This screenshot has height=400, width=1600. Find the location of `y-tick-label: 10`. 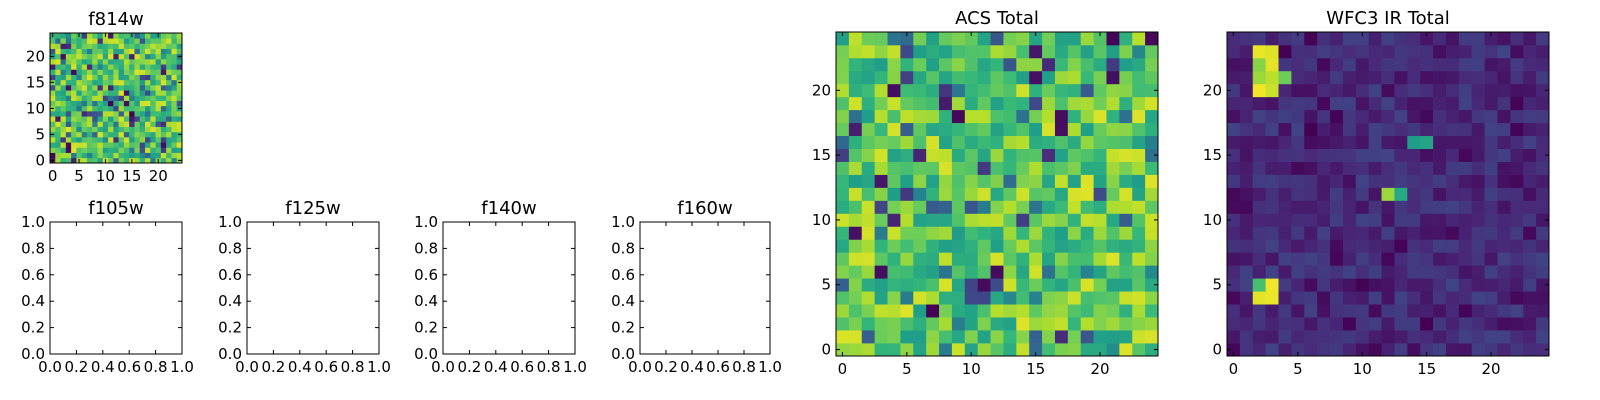

y-tick-label: 10 is located at coordinates (1212, 220).